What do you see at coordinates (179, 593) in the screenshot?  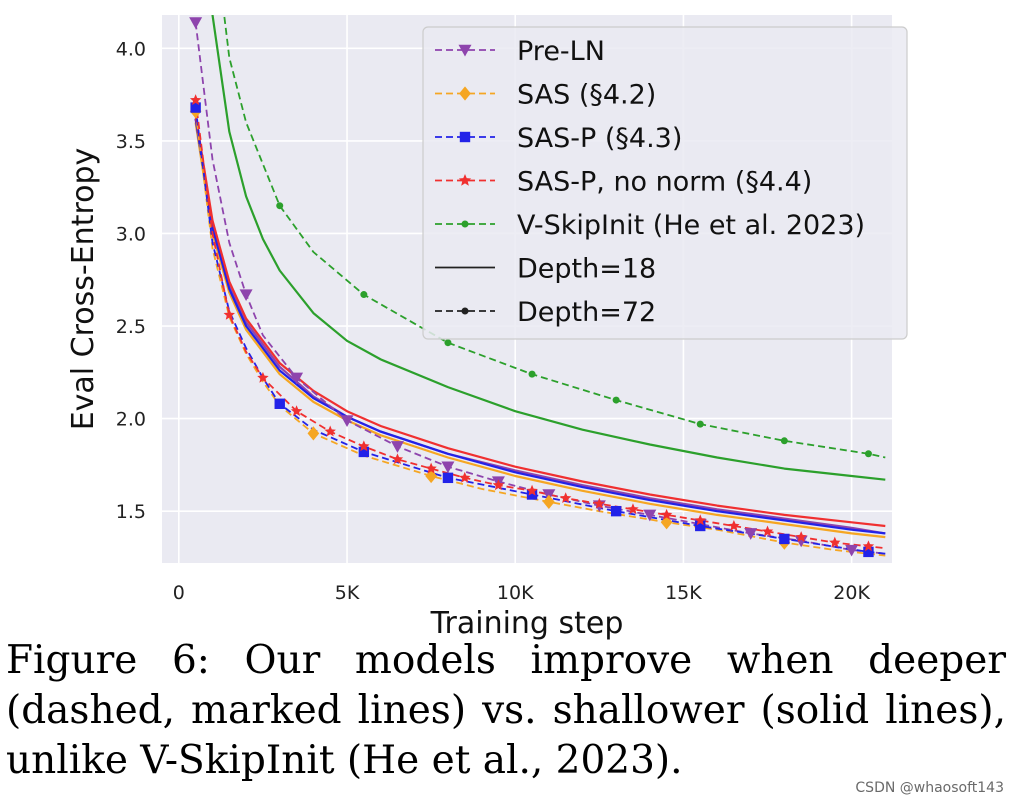 I see `x-tick-label: 0` at bounding box center [179, 593].